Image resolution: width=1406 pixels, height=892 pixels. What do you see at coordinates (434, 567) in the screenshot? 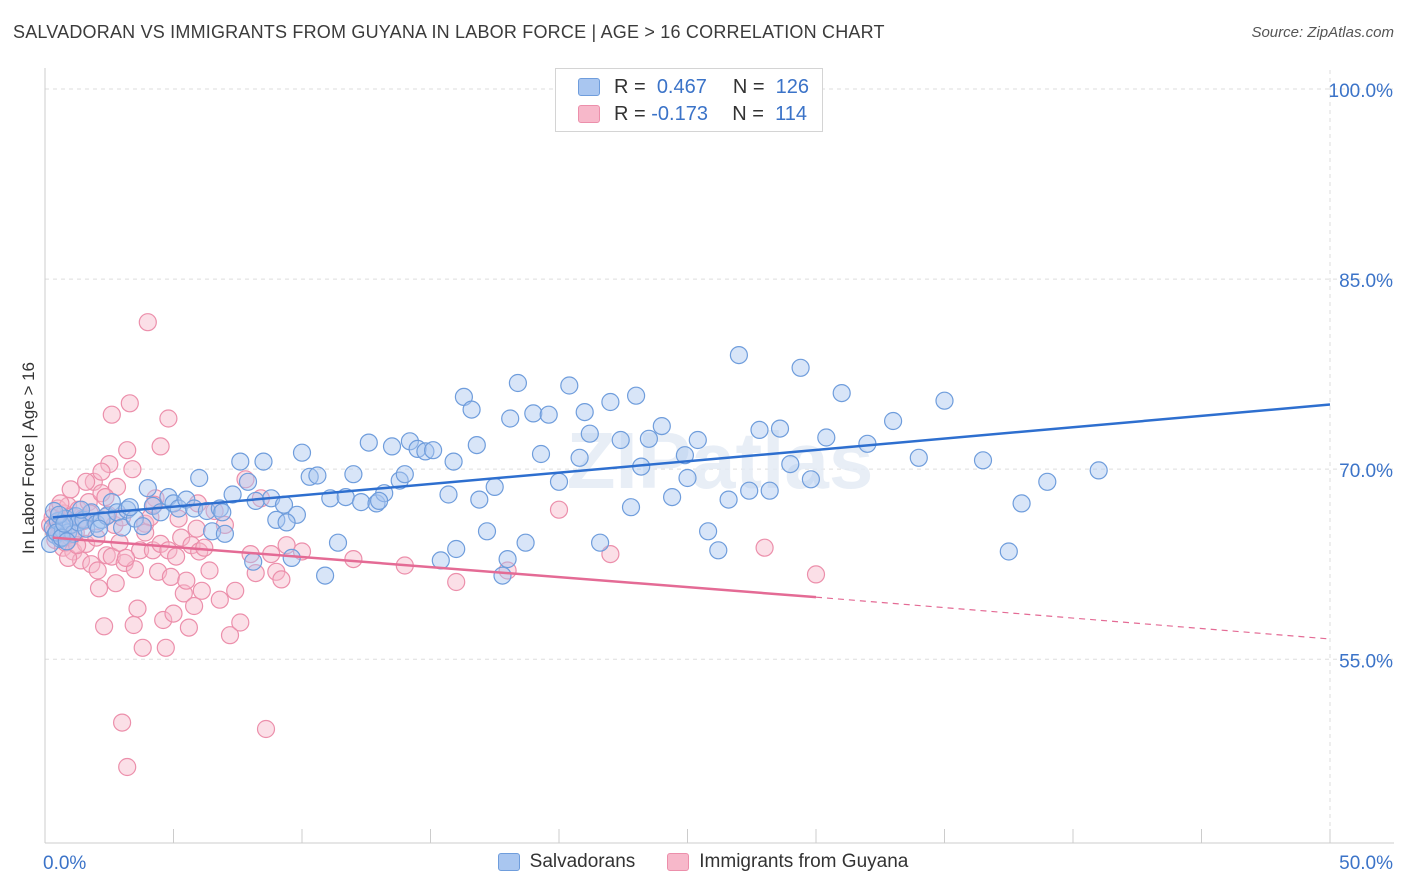
I see `guyana-trend-line` at bounding box center [434, 567].